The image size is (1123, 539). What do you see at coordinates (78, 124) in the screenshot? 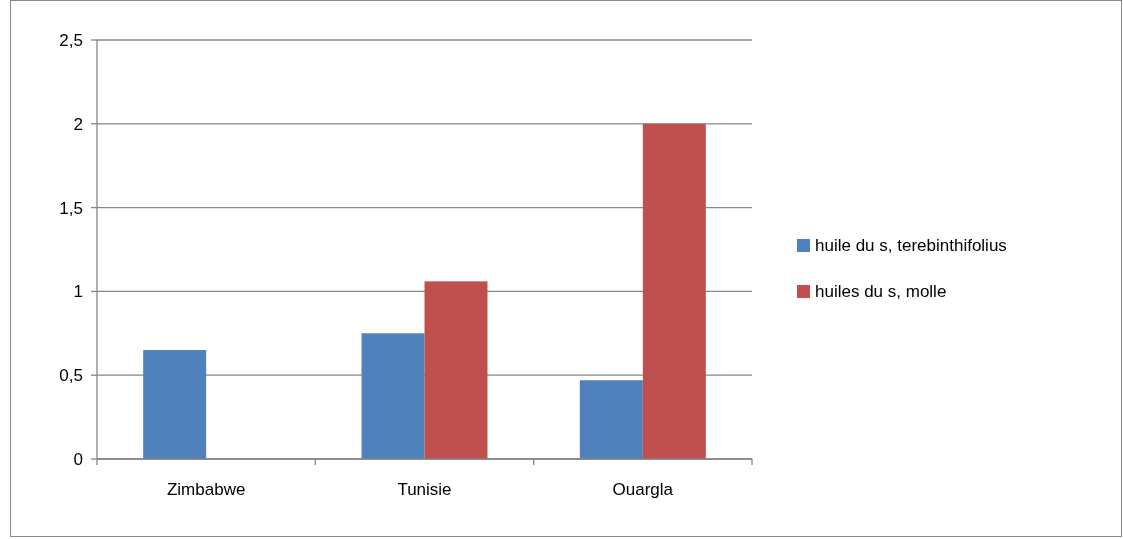
I see `y-tick-label: 2` at bounding box center [78, 124].